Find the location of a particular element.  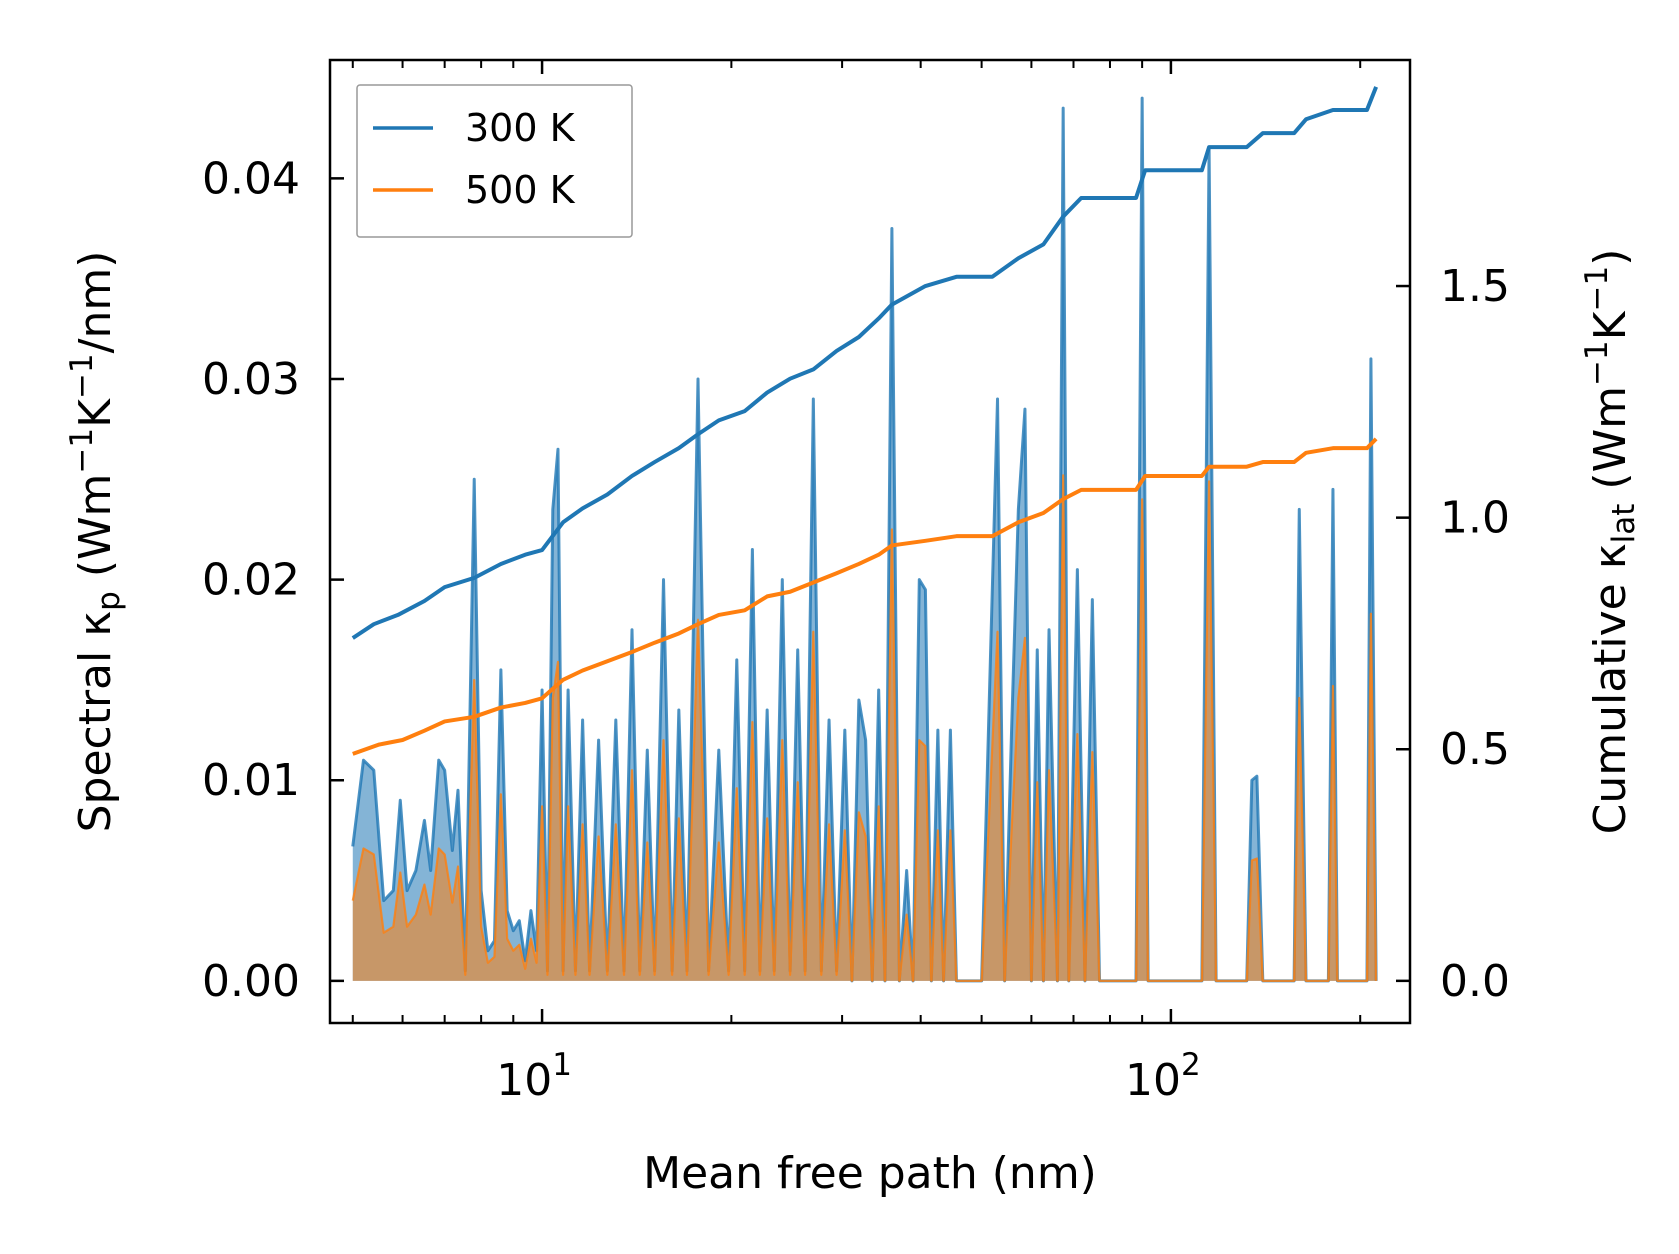

legend: 300 K 500 K is located at coordinates (494, 161).